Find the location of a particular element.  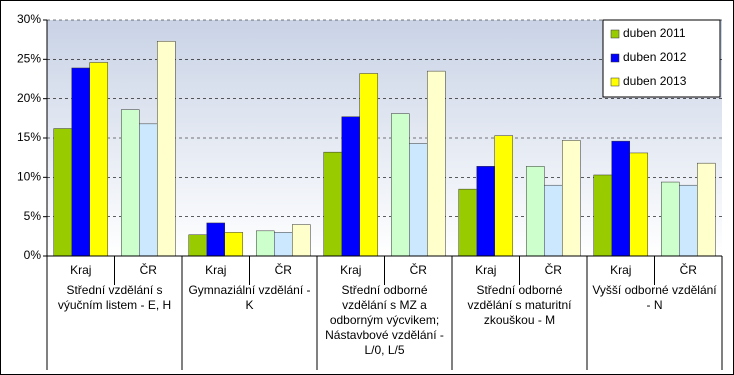

group-label-box: Střední vzdělání s výučním listem - E, H is located at coordinates (114, 297).